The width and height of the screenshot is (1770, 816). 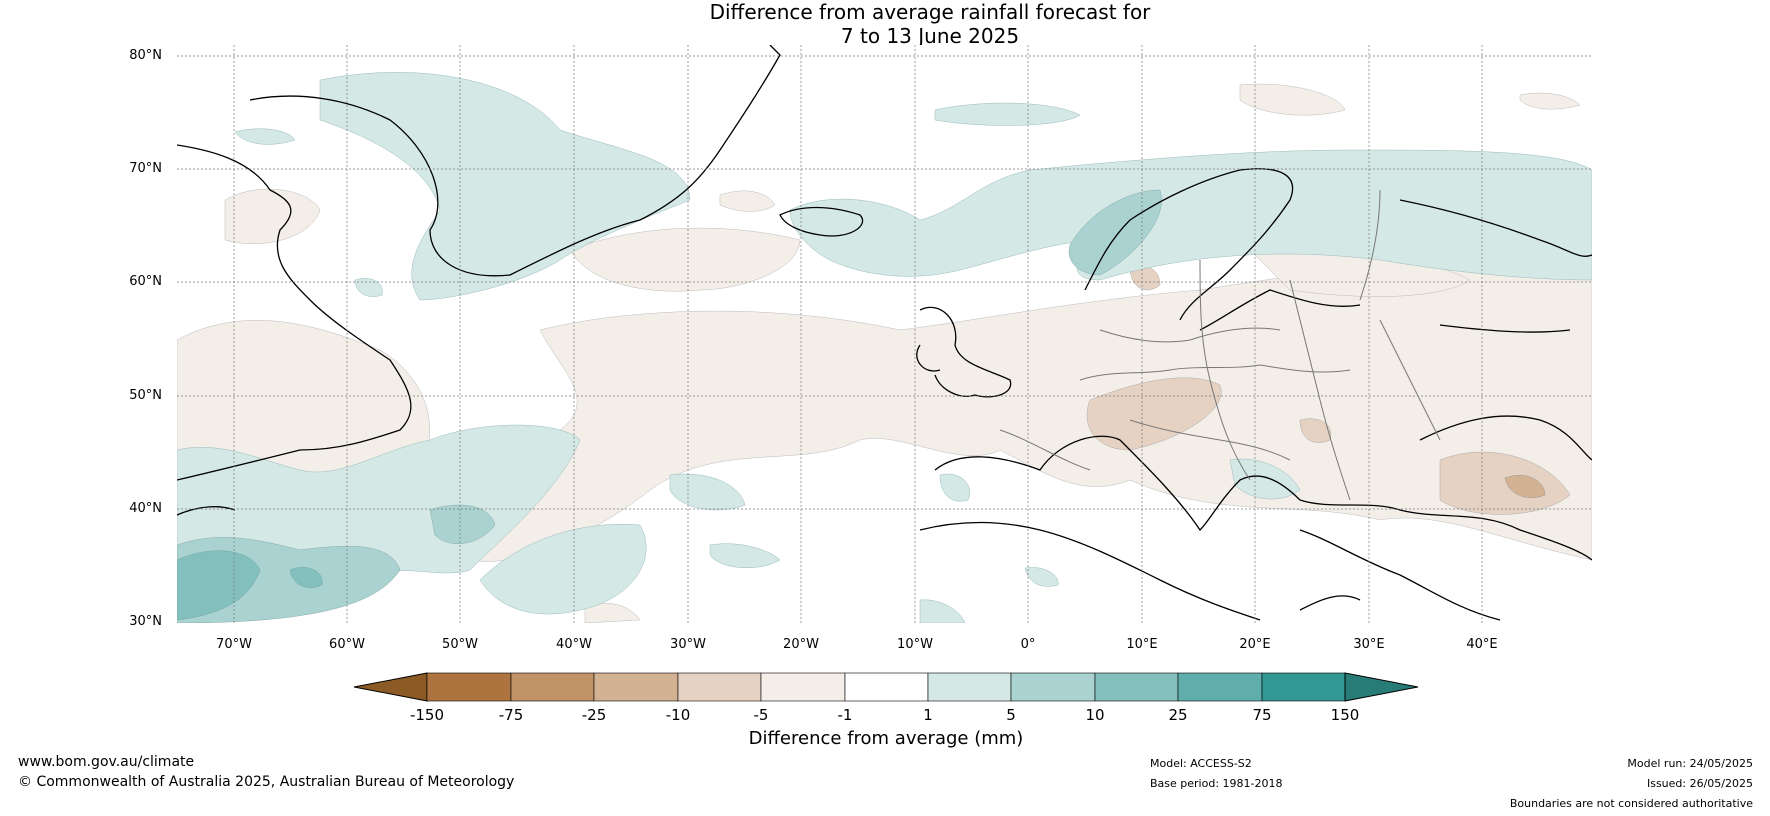 What do you see at coordinates (145, 168) in the screenshot?
I see `lat-label: 70°N` at bounding box center [145, 168].